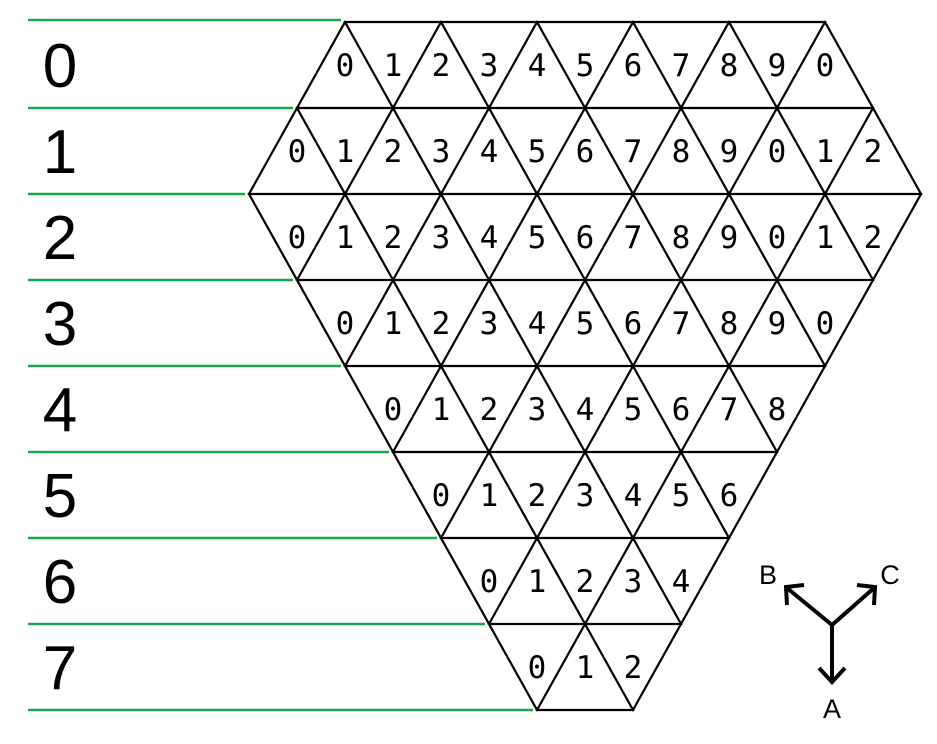 This screenshot has width=937, height=744. What do you see at coordinates (60, 324) in the screenshot?
I see `row-label: 3` at bounding box center [60, 324].